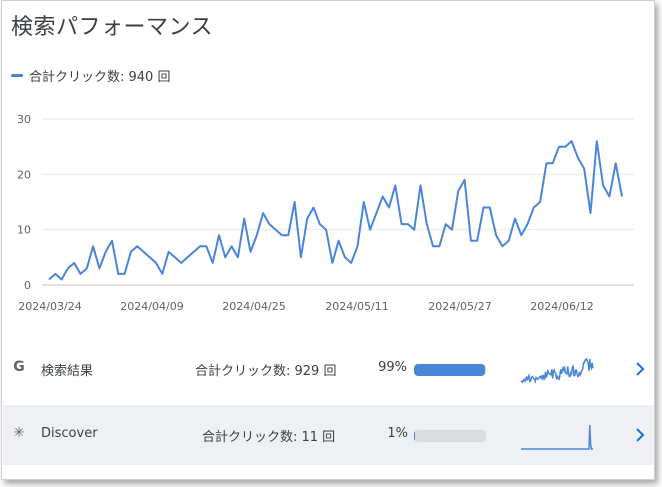 Image resolution: width=662 pixels, height=487 pixels. Describe the element at coordinates (561, 306) in the screenshot. I see `x-tick-label: 2024/06/12` at that location.